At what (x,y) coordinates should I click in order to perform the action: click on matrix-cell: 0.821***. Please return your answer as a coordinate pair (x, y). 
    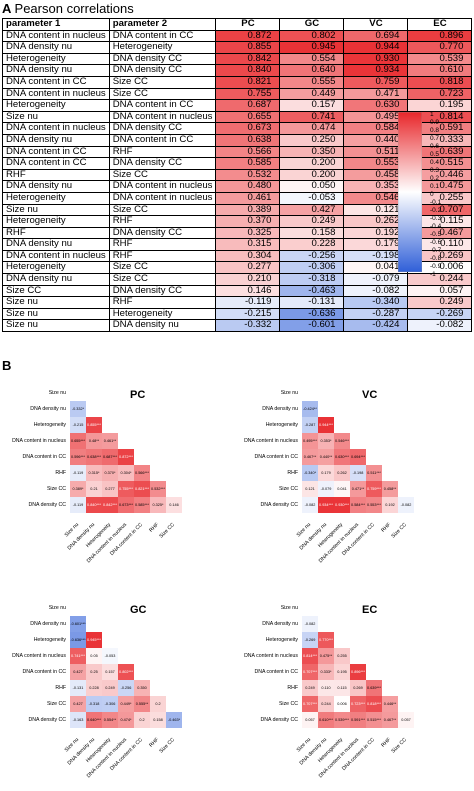
    Looking at the image, I should click on (142, 489).